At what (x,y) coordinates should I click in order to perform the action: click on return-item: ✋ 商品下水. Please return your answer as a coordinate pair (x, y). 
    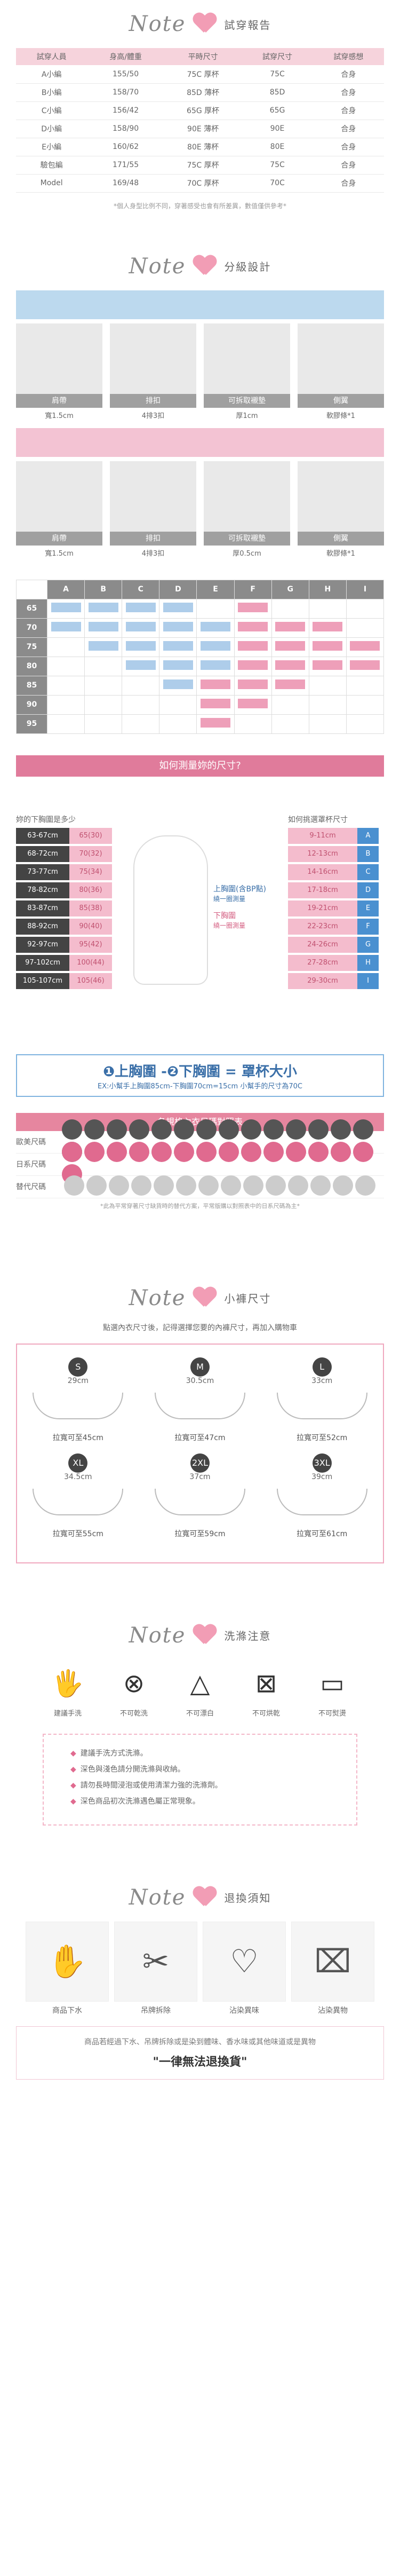
    Looking at the image, I should click on (67, 1968).